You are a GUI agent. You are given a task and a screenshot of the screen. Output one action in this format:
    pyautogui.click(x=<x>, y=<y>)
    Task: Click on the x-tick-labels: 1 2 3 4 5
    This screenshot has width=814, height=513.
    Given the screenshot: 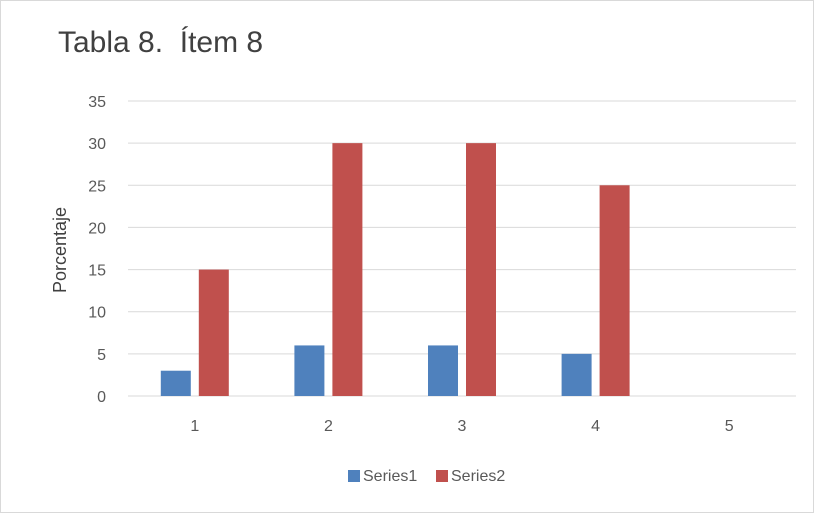 What is the action you would take?
    pyautogui.click(x=461, y=426)
    